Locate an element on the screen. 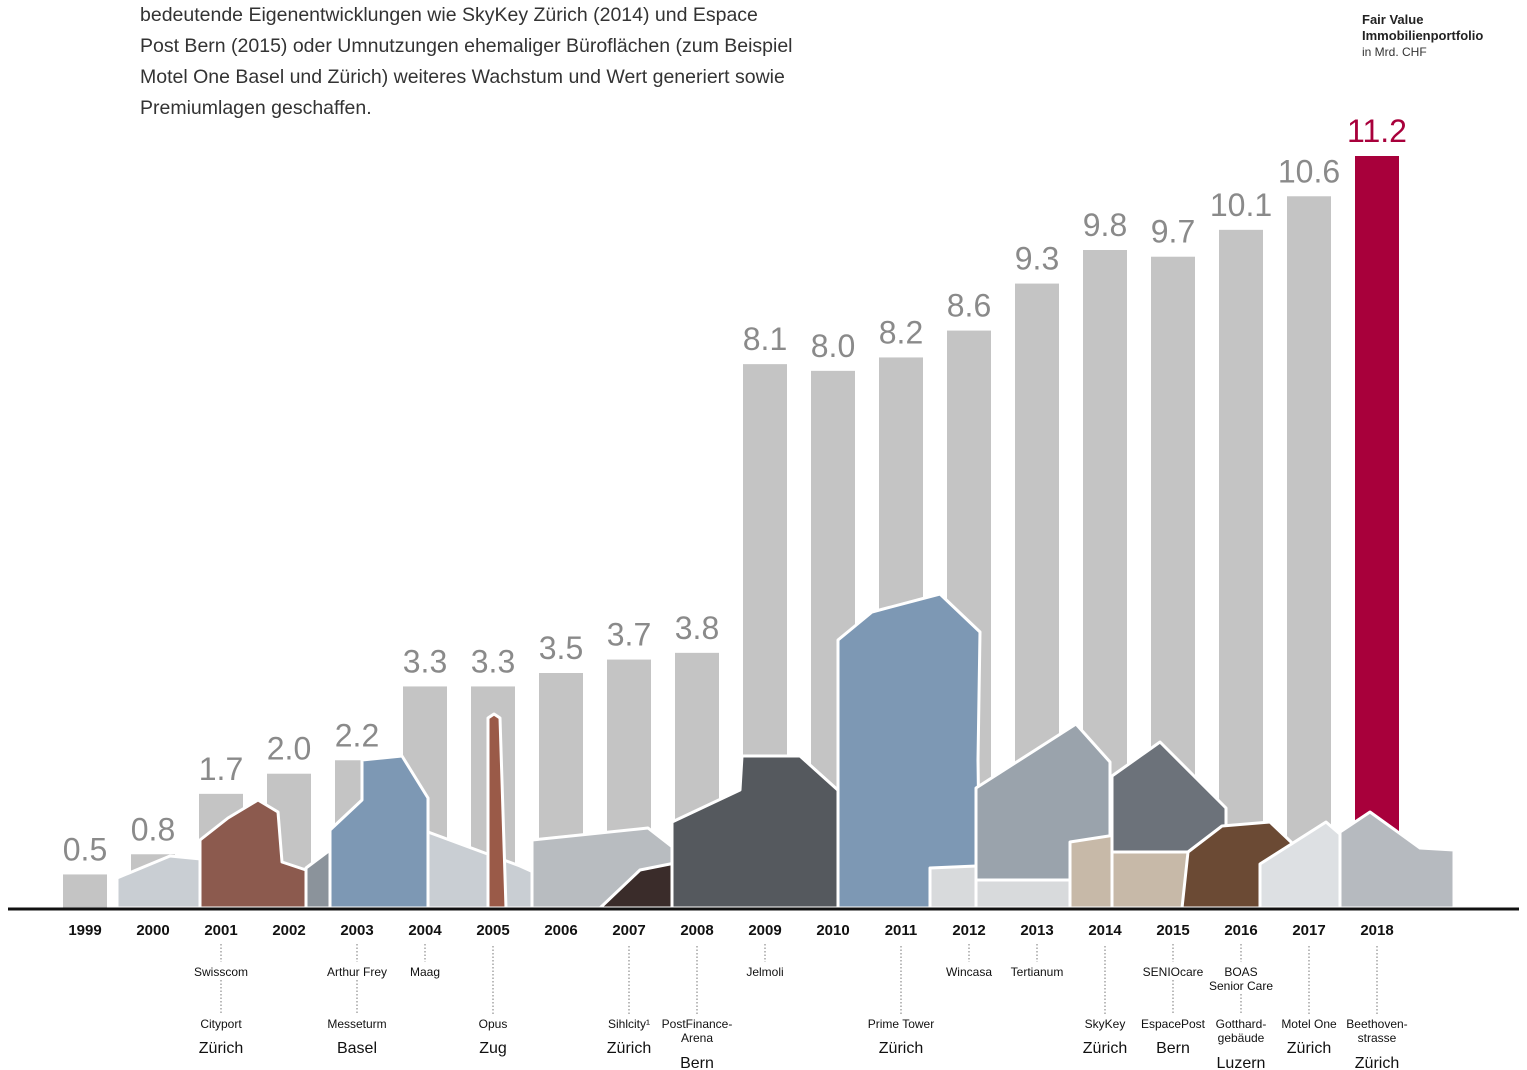 Image resolution: width=1527 pixels, height=1070 pixels. annotation-text: Luzern is located at coordinates (1241, 1062).